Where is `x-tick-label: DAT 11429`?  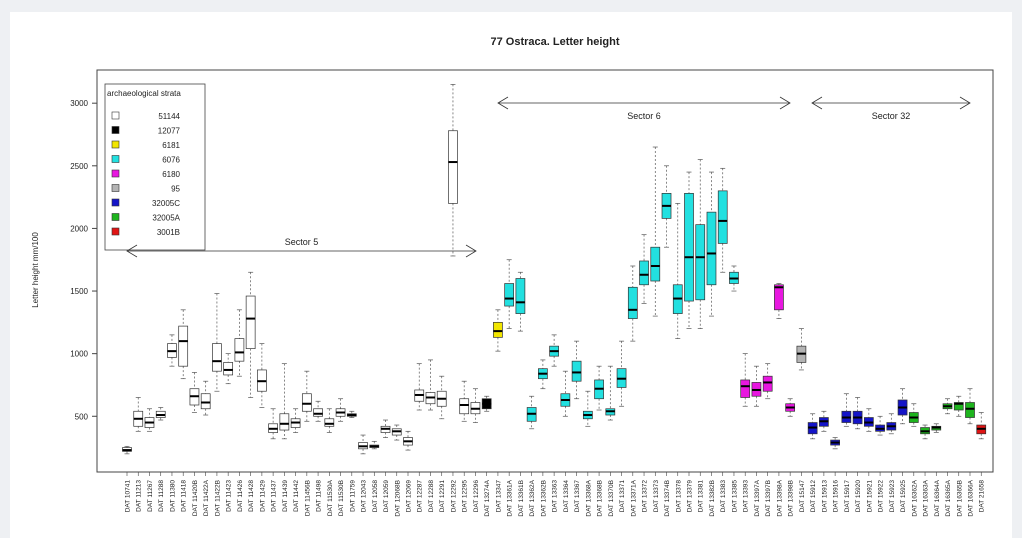 x-tick-label: DAT 11429 is located at coordinates (262, 496).